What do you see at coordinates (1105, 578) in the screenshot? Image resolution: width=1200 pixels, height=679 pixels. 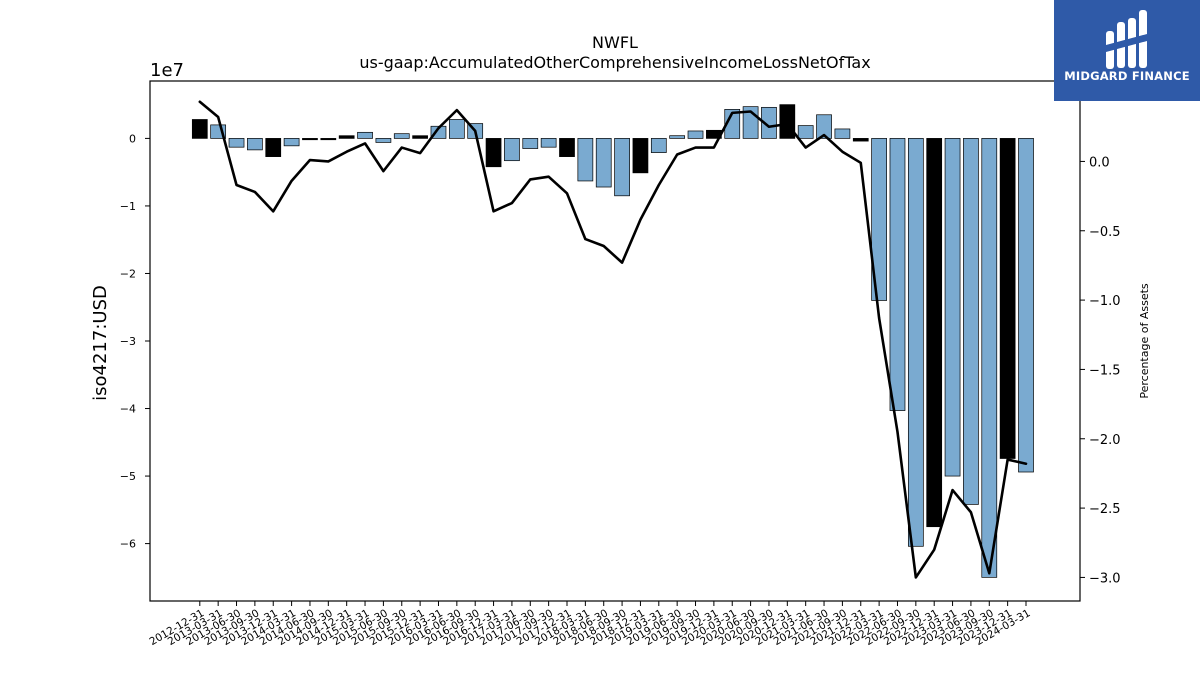 I see `y2-tick-label: −3.0` at bounding box center [1105, 578].